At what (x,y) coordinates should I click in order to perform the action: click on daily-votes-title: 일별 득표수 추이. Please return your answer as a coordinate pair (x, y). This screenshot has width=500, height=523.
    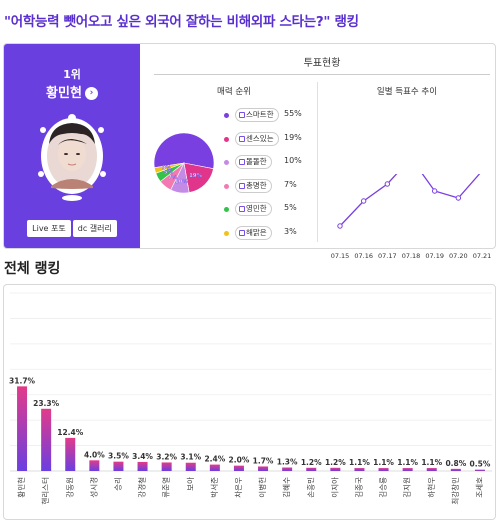
    Looking at the image, I should click on (407, 92).